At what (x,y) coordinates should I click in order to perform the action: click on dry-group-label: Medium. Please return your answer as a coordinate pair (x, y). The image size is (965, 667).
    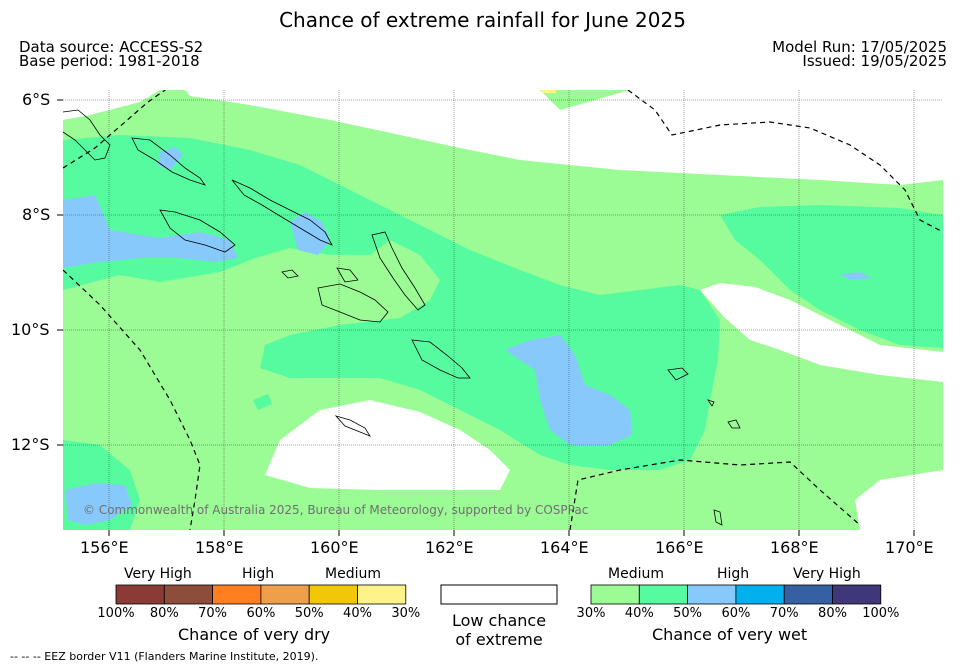
    Looking at the image, I should click on (353, 574).